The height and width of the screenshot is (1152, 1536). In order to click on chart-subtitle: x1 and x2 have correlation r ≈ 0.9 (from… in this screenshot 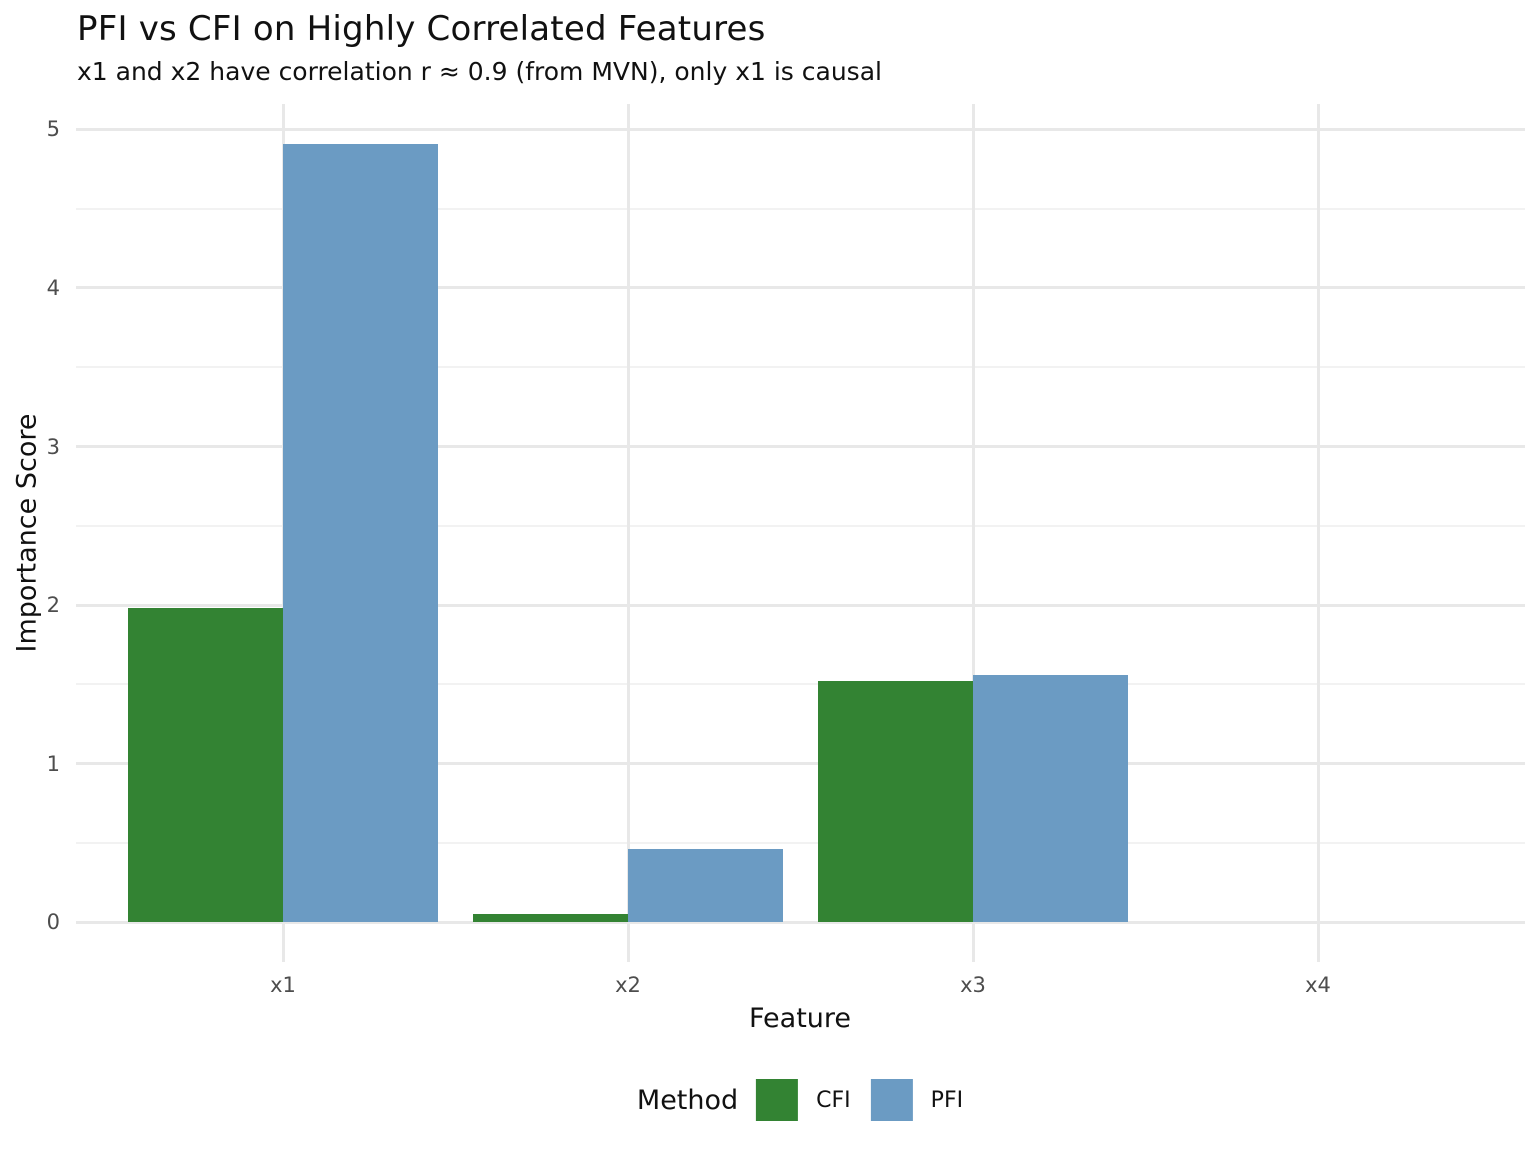, I will do `click(479, 71)`.